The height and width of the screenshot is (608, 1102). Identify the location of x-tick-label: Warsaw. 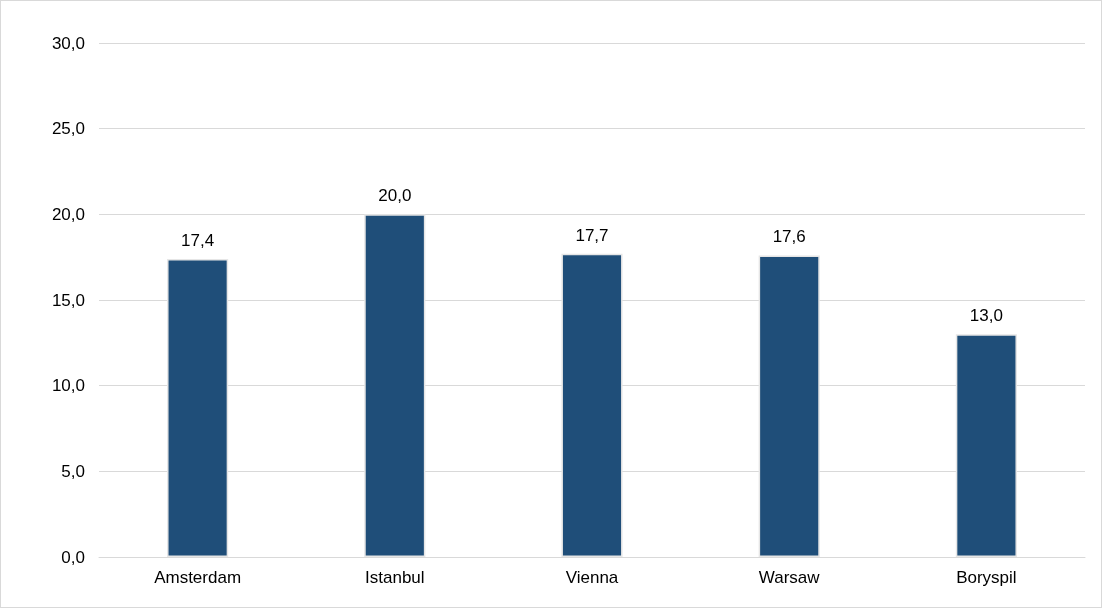
(789, 577).